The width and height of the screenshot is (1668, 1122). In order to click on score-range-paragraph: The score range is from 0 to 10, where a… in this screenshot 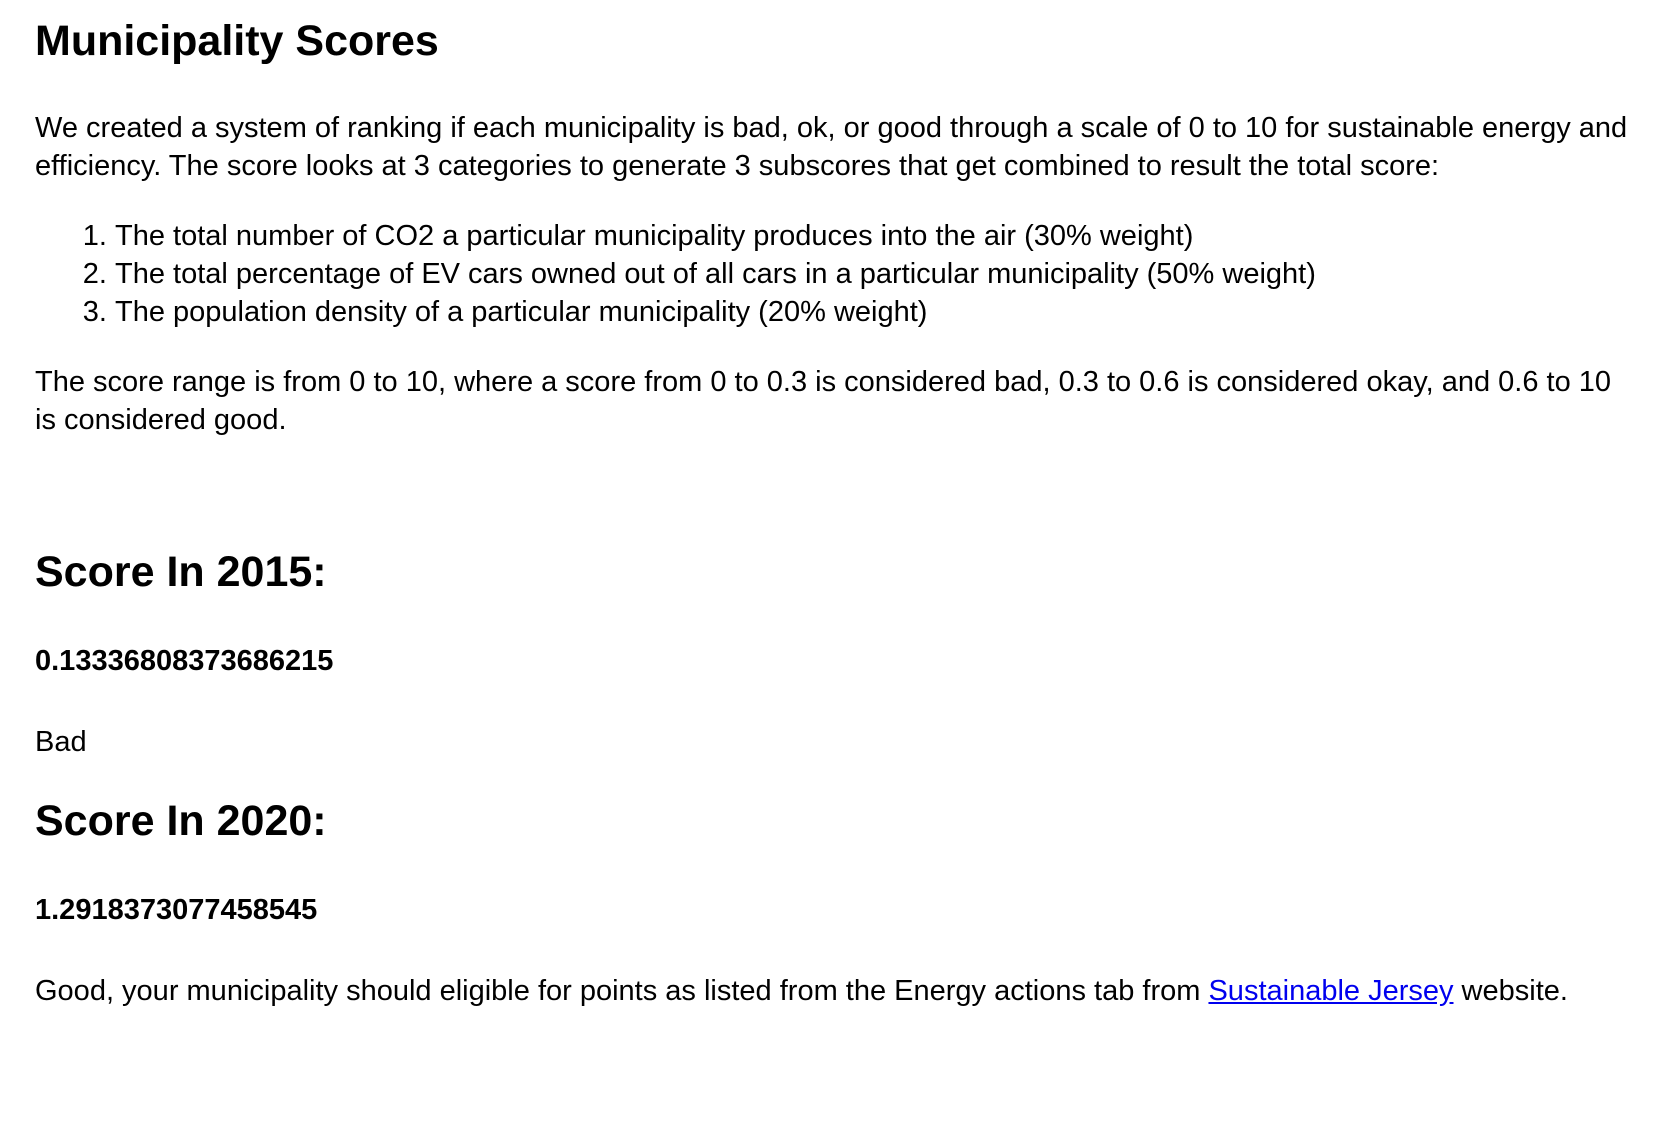, I will do `click(823, 401)`.